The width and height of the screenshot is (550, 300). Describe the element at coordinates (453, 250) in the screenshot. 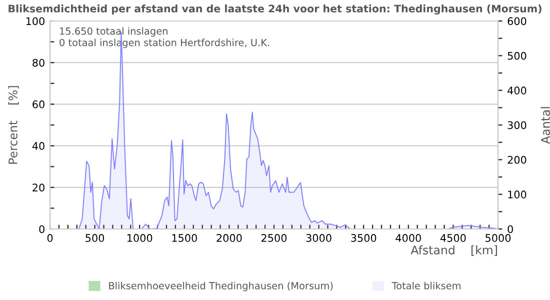

I see `x-axis-title: Afstand [km]` at that location.